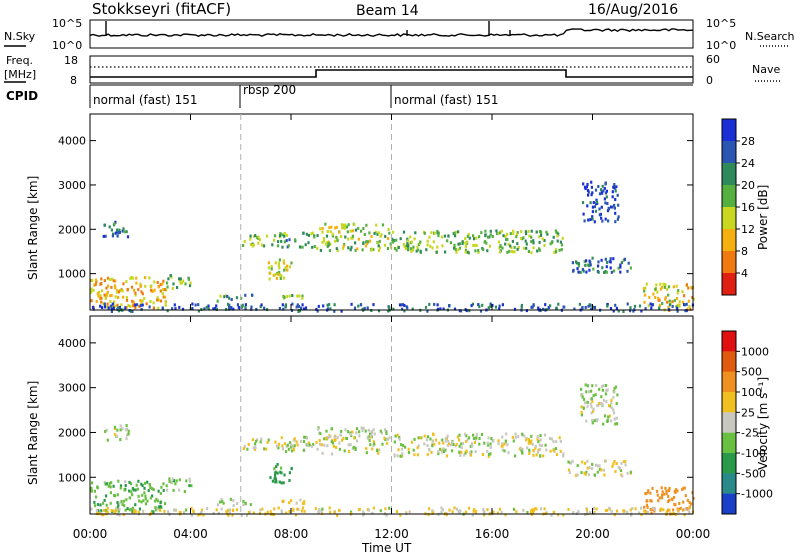  Describe the element at coordinates (748, 229) in the screenshot. I see `colorbar-tick-label: 12` at that location.